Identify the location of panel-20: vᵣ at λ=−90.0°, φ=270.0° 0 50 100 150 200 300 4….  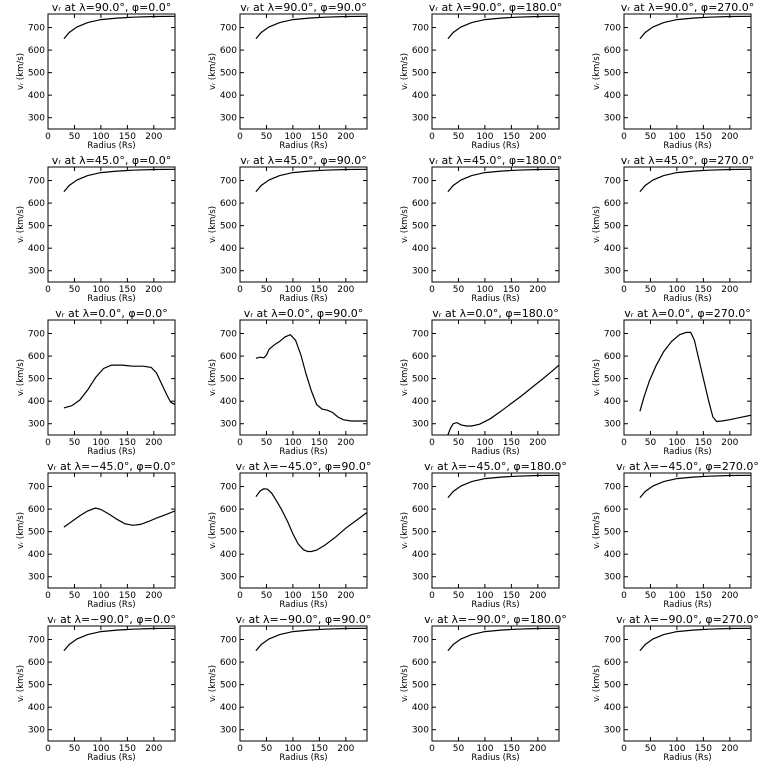
(675, 688).